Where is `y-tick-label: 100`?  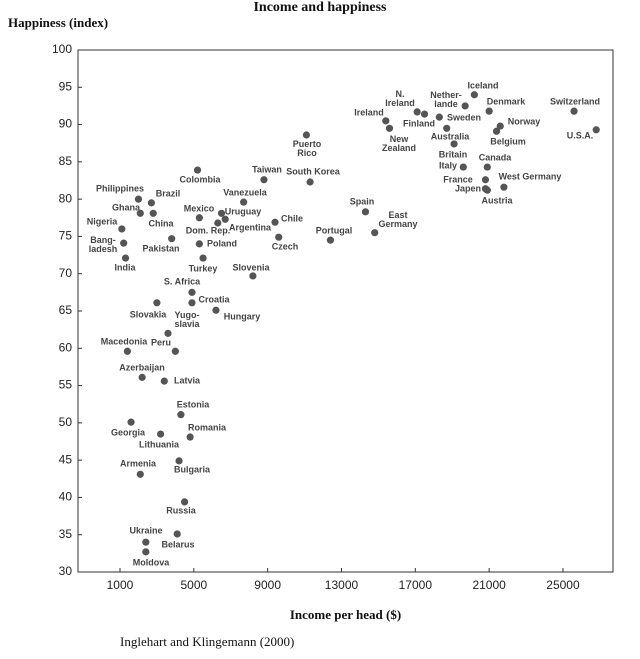 y-tick-label: 100 is located at coordinates (62, 49).